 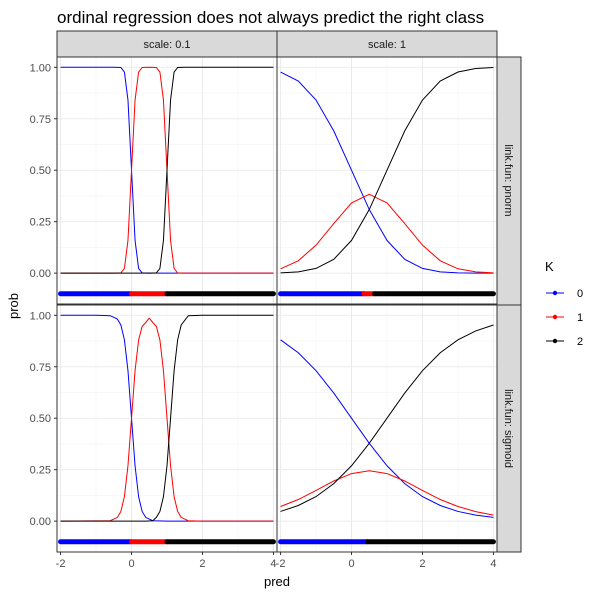 What do you see at coordinates (549, 266) in the screenshot?
I see `legend-title: K` at bounding box center [549, 266].